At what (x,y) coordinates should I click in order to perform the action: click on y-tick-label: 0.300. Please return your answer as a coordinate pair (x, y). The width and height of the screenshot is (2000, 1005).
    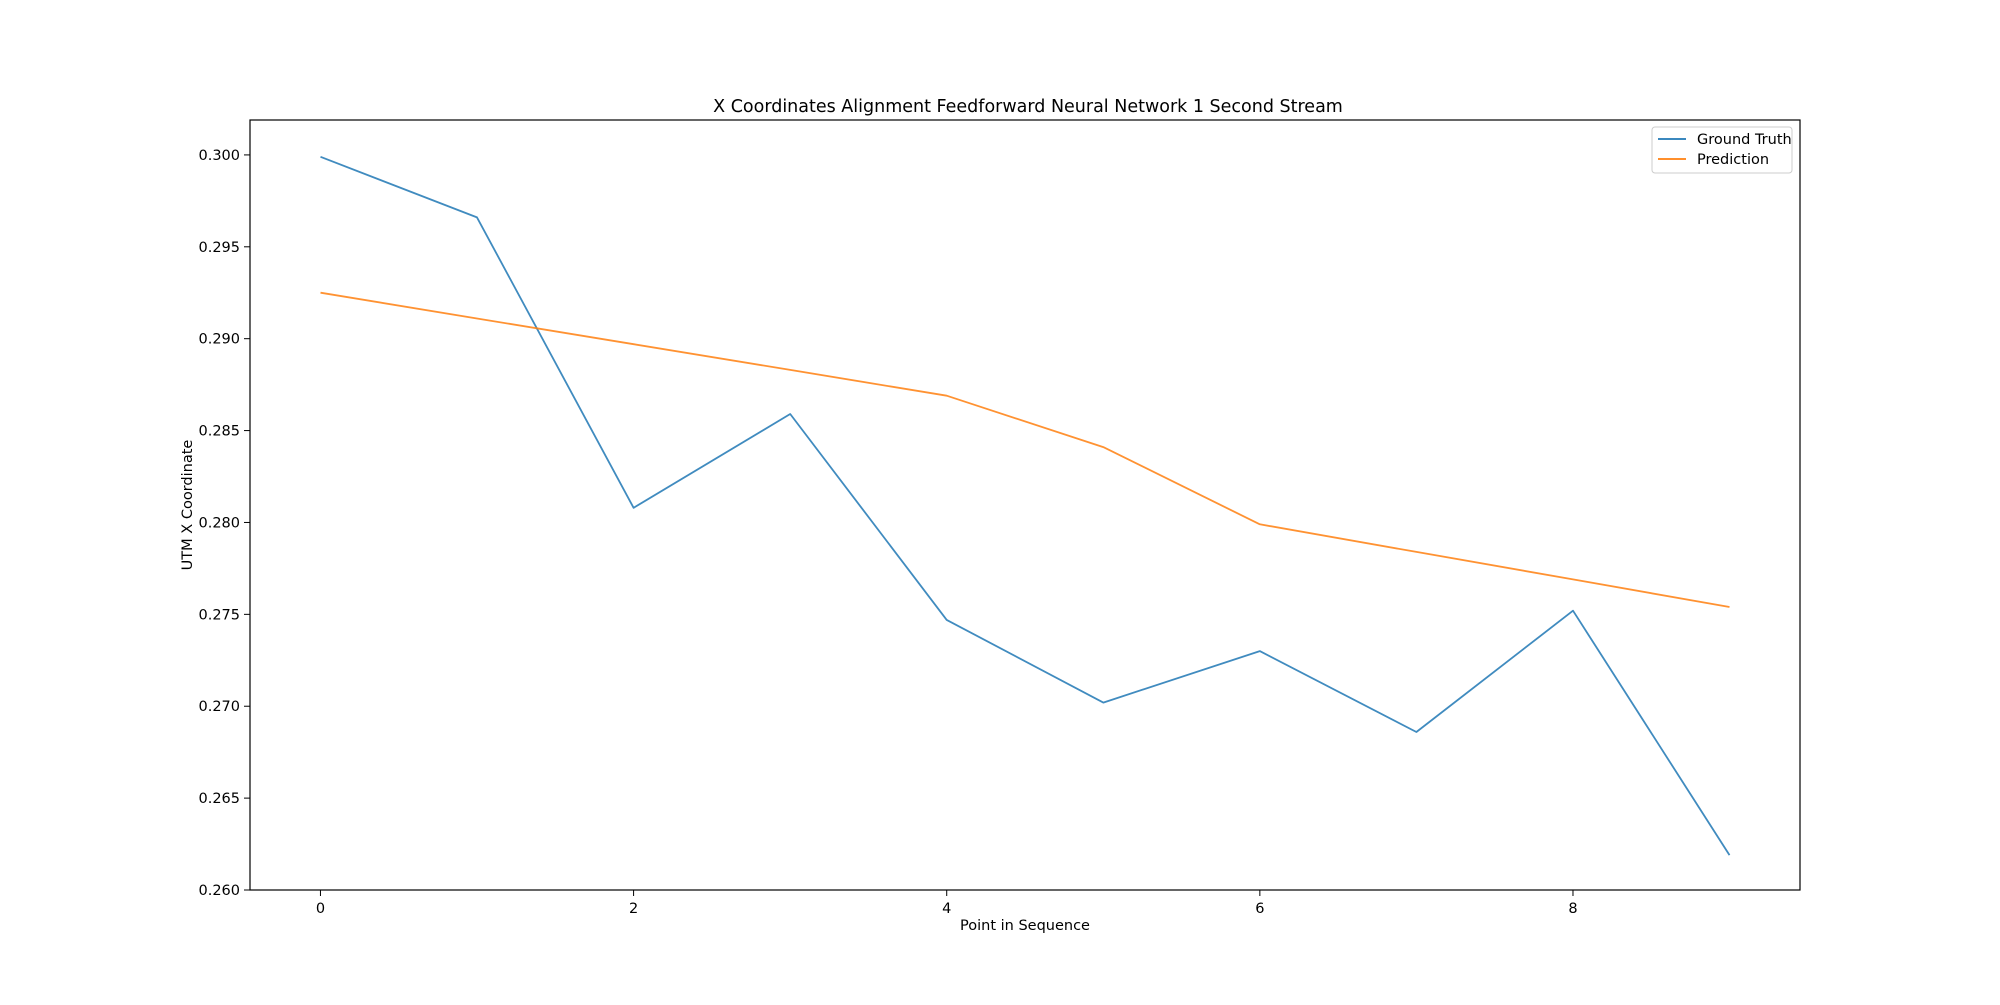
    Looking at the image, I should click on (219, 156).